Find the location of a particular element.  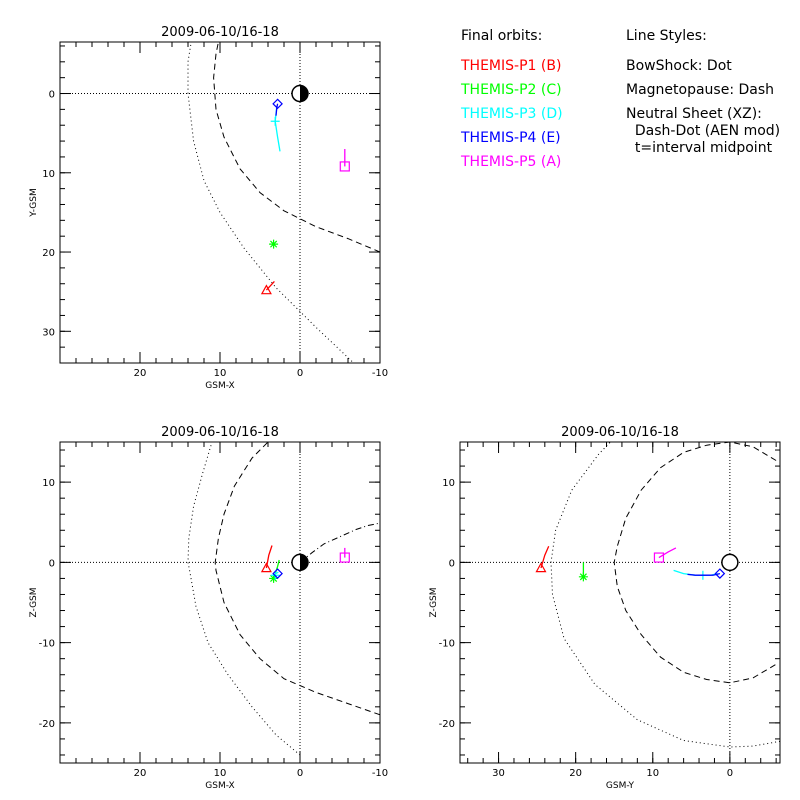

orbit-legend-p2: THEMIS-P2 (C) is located at coordinates (511, 90).